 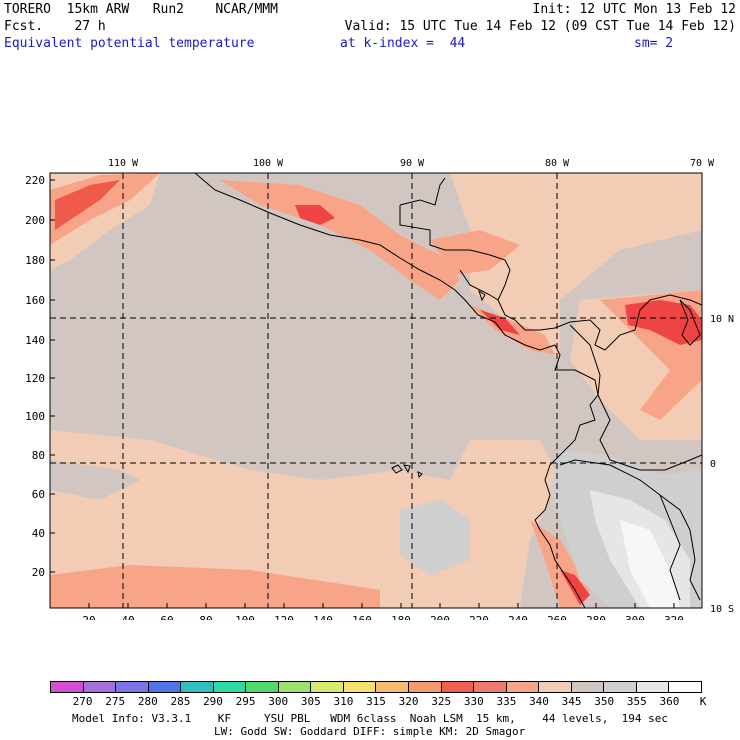 What do you see at coordinates (362, 617) in the screenshot?
I see `x-tick-label: 160` at bounding box center [362, 617].